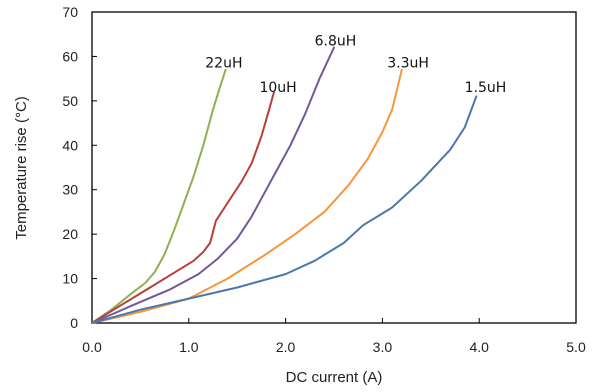 The width and height of the screenshot is (602, 392). What do you see at coordinates (70, 279) in the screenshot?
I see `y-tick-label: 10` at bounding box center [70, 279].